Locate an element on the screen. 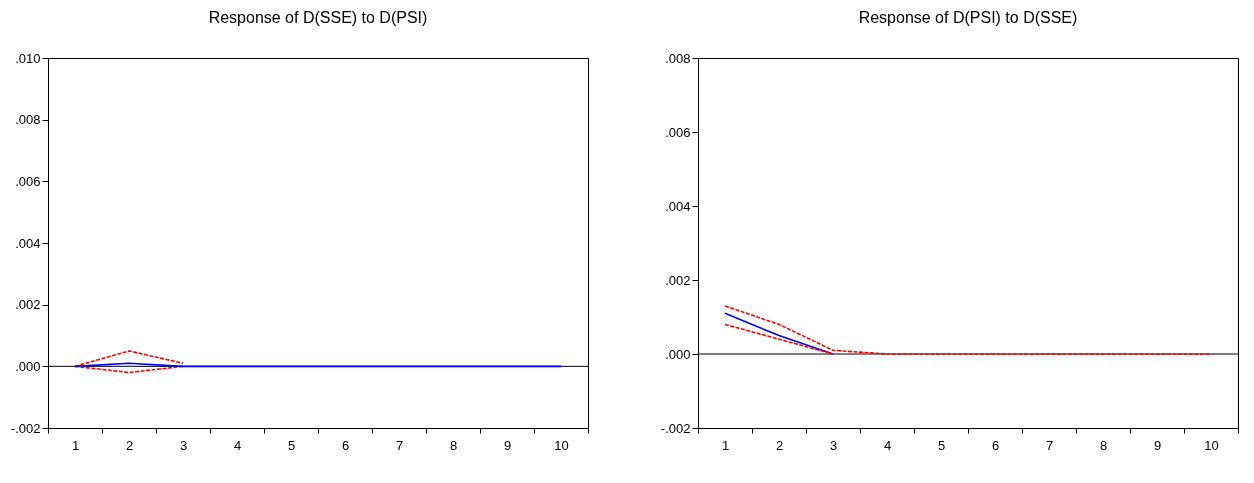  chart-title: Response of D(PSI) to D(SSE) is located at coordinates (968, 17).